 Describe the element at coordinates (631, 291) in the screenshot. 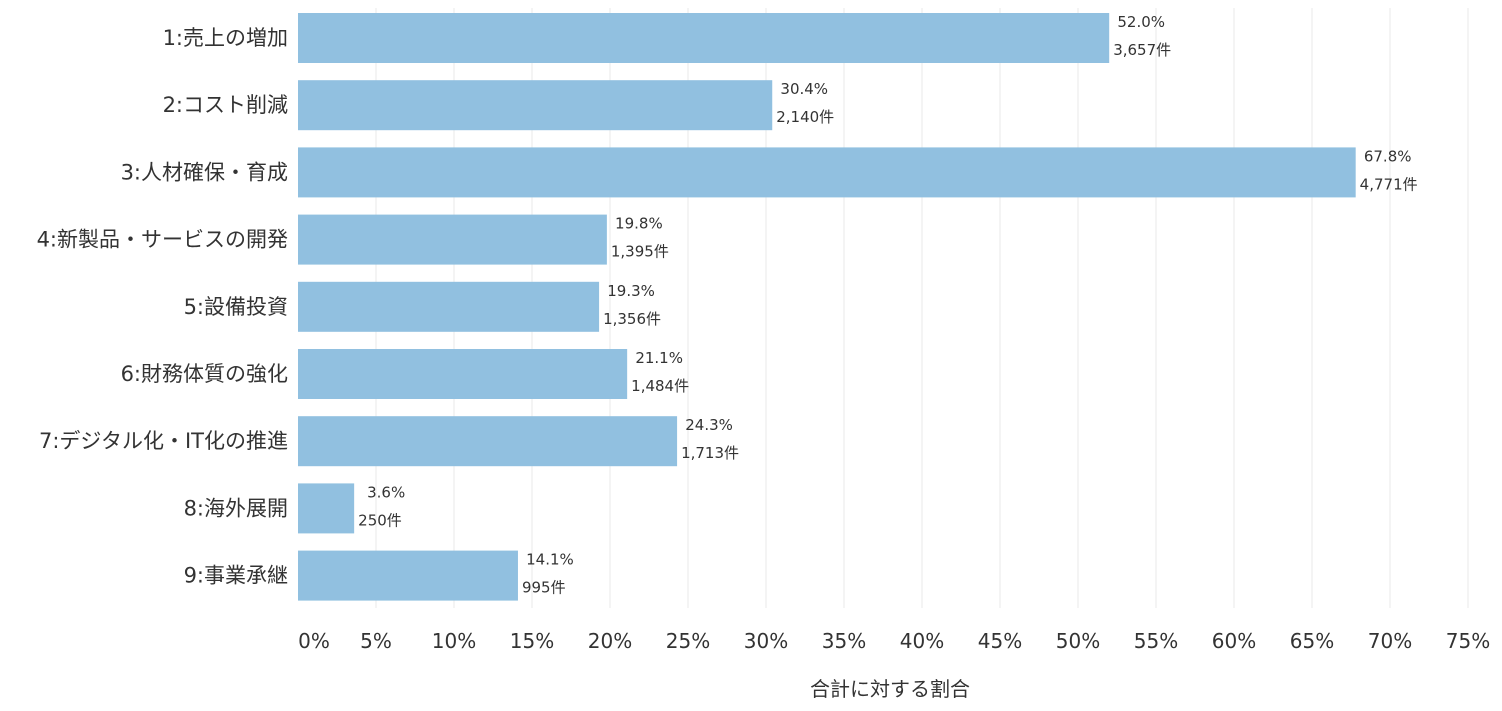

I see `data-label-percent: 19.3%` at that location.